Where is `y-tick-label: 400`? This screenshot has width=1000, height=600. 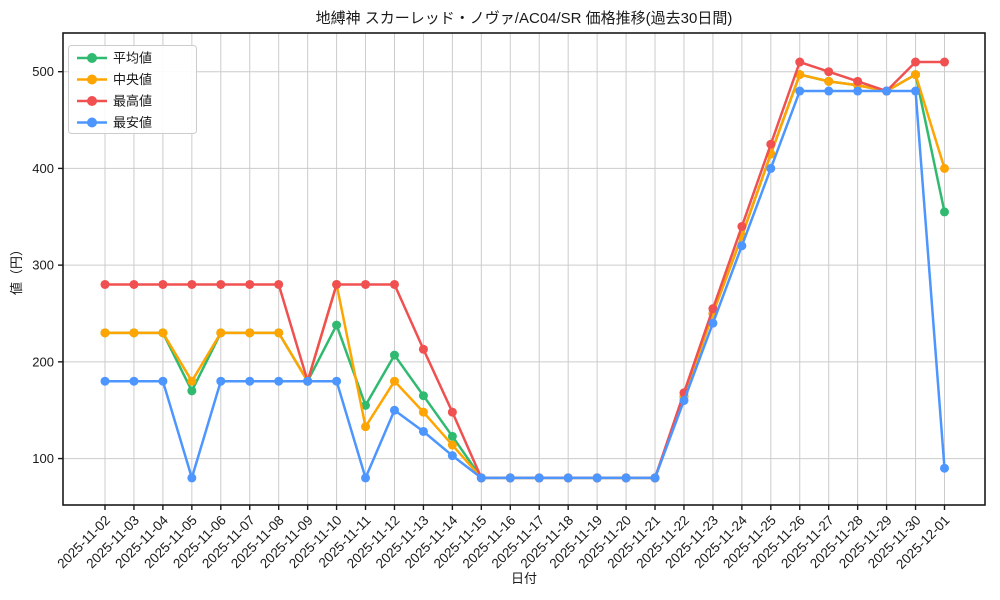
y-tick-label: 400 is located at coordinates (43, 168).